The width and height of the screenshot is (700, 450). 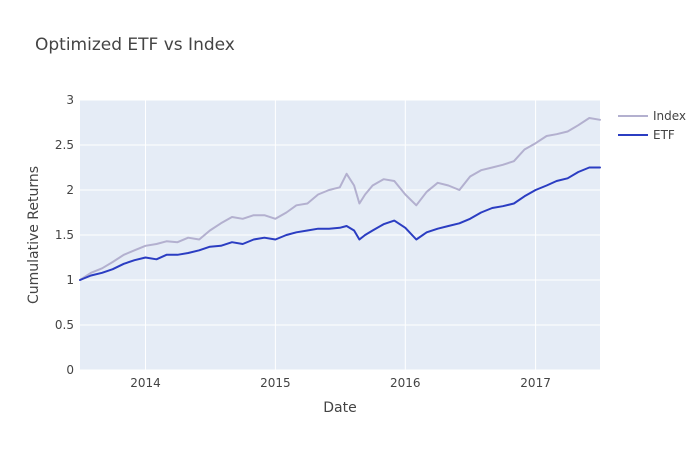 What do you see at coordinates (275, 383) in the screenshot?
I see `x-tick-label: 2015` at bounding box center [275, 383].